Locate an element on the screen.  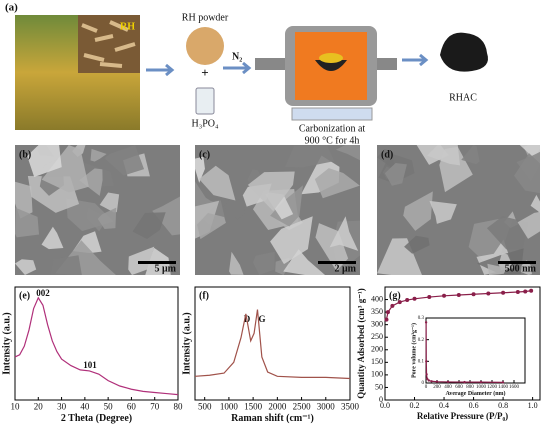
x-tick-label: 20 is located at coordinates (39, 406).